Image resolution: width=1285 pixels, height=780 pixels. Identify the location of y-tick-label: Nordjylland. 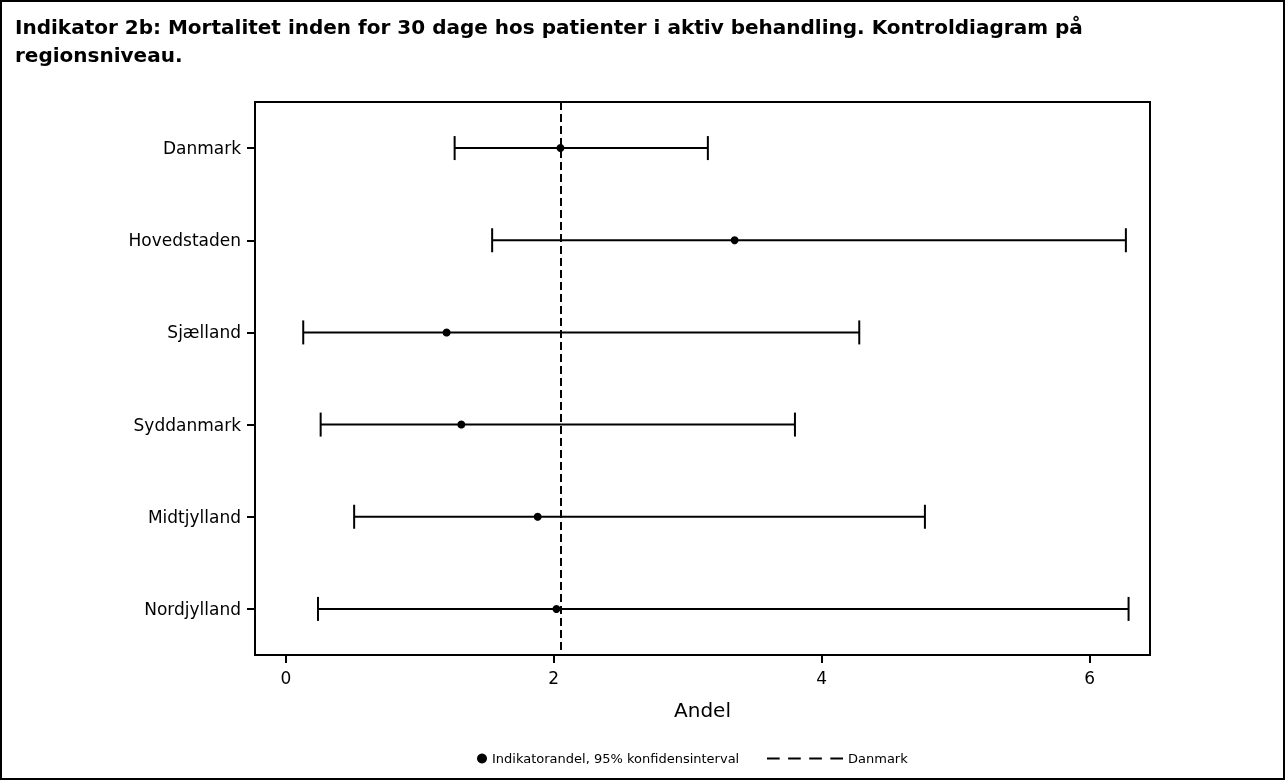
(192, 608).